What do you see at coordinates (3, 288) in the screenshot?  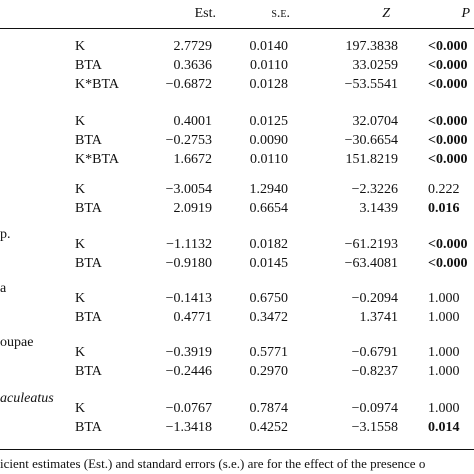 I see `group-label: a` at bounding box center [3, 288].